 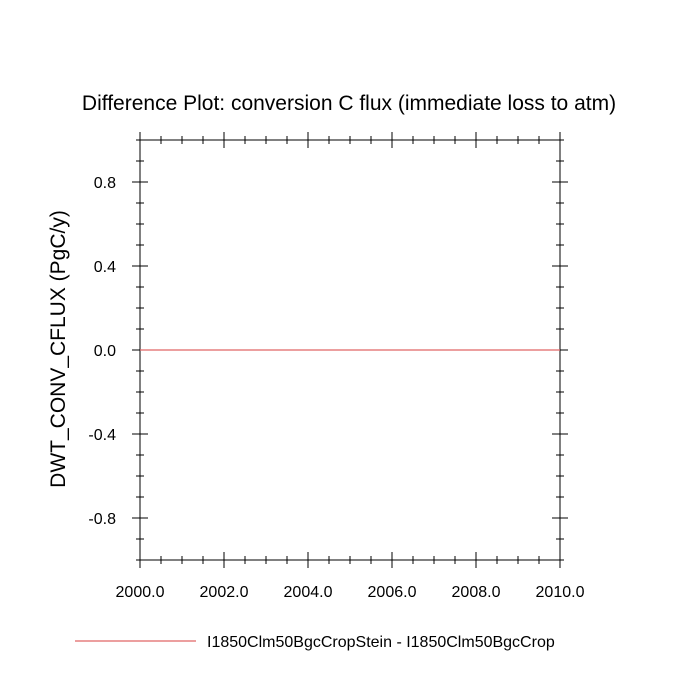 I want to click on x-tick-label: 2010.0, so click(x=560, y=592).